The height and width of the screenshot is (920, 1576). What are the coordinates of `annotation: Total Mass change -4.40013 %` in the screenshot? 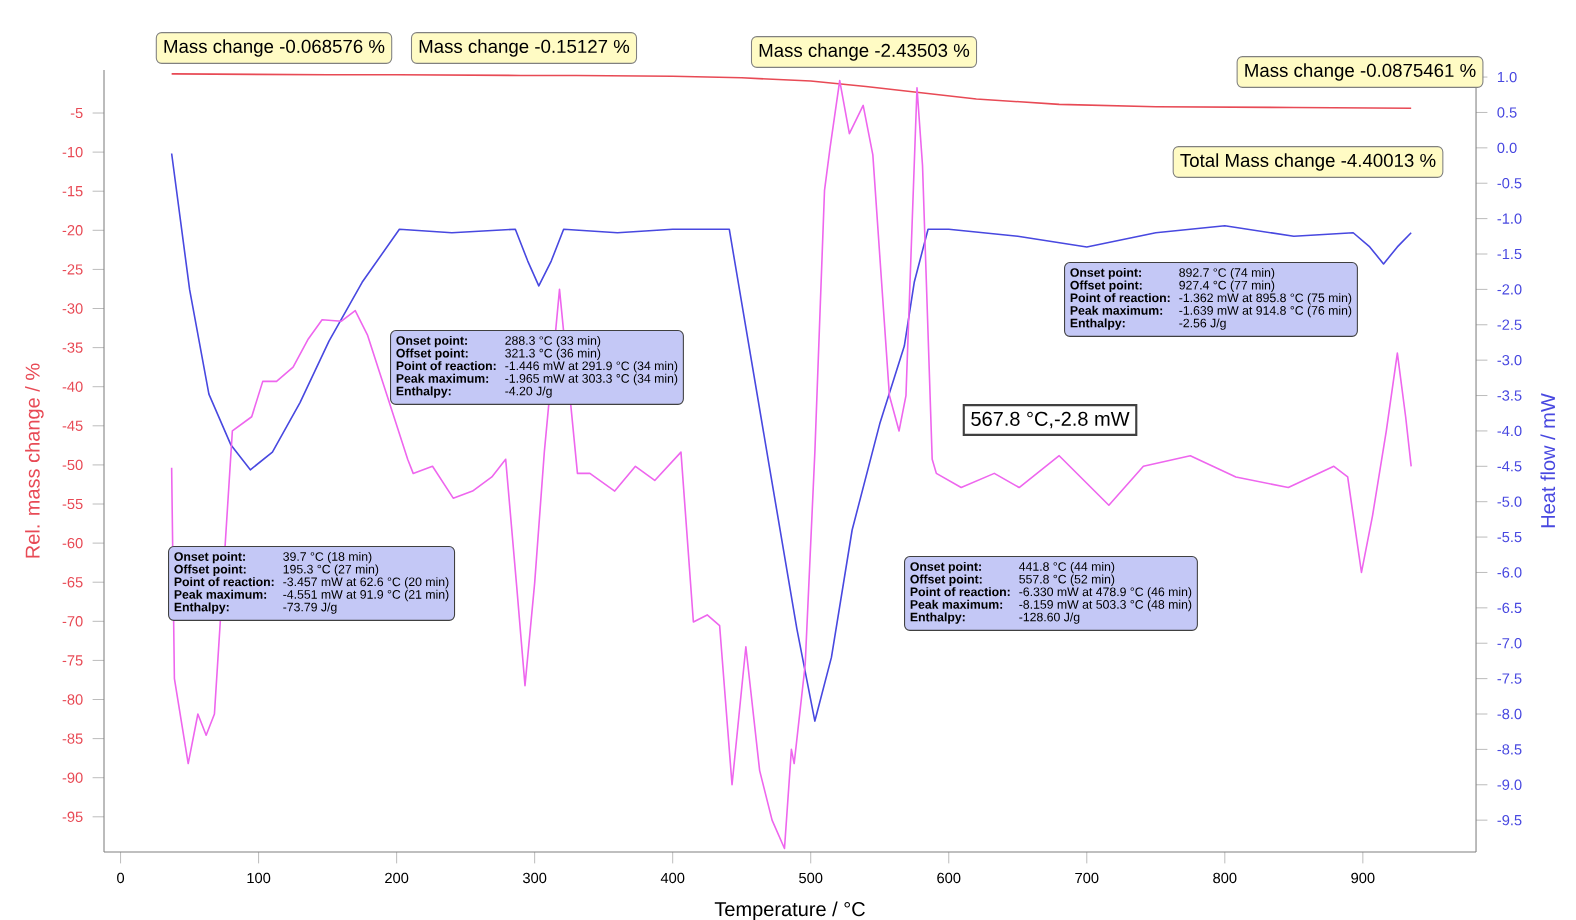 It's located at (1308, 162).